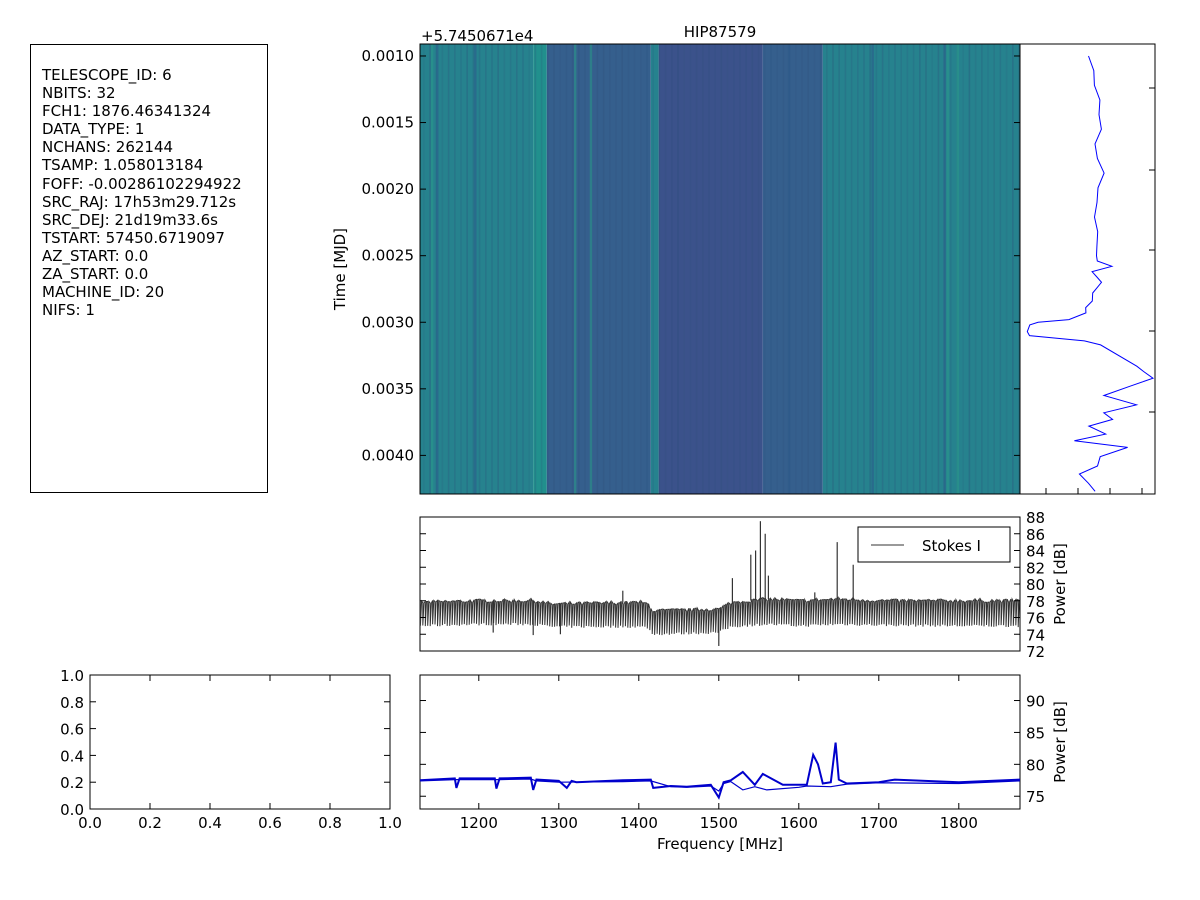  What do you see at coordinates (1035, 797) in the screenshot?
I see `y-tick-label: 75` at bounding box center [1035, 797].